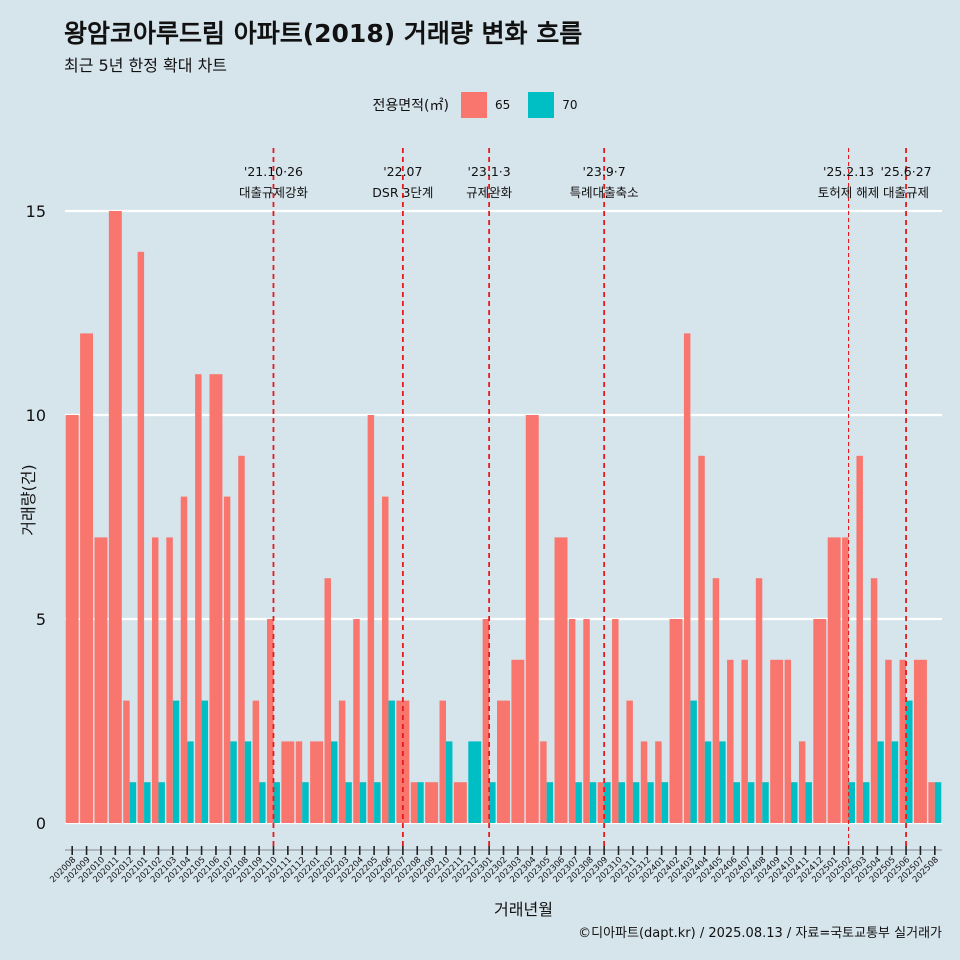 Image resolution: width=960 pixels, height=960 pixels. Describe the element at coordinates (489, 192) in the screenshot. I see `event-label-2: 규제완화` at that location.